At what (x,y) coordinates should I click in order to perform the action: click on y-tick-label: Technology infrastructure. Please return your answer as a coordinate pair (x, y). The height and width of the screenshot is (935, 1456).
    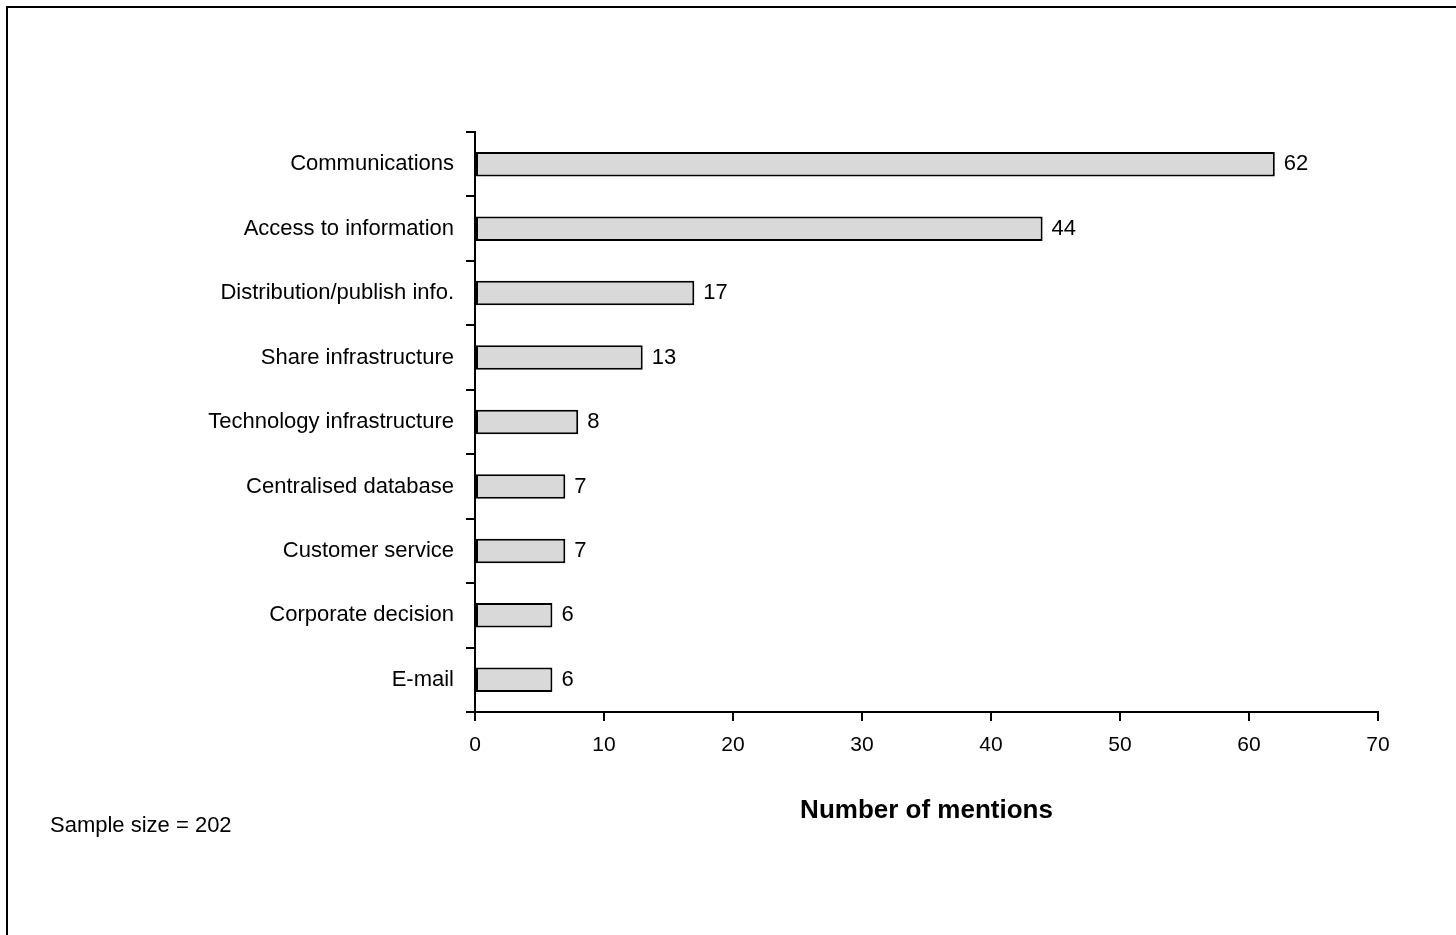
    Looking at the image, I should click on (331, 421).